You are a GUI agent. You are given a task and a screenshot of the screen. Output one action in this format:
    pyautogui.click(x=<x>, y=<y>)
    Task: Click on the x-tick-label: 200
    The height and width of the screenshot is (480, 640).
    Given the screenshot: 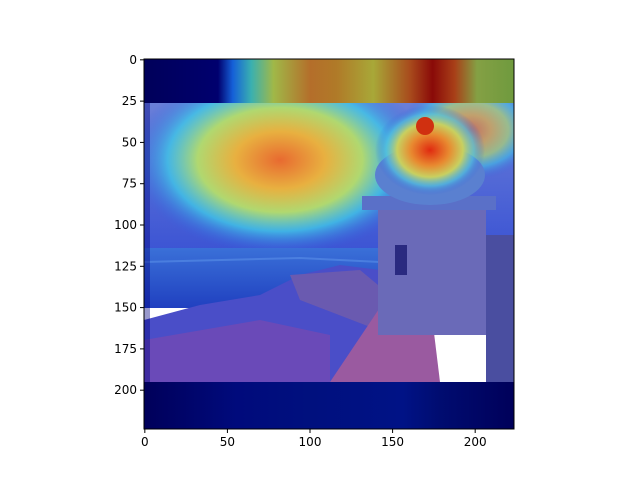 What is the action you would take?
    pyautogui.click(x=475, y=442)
    